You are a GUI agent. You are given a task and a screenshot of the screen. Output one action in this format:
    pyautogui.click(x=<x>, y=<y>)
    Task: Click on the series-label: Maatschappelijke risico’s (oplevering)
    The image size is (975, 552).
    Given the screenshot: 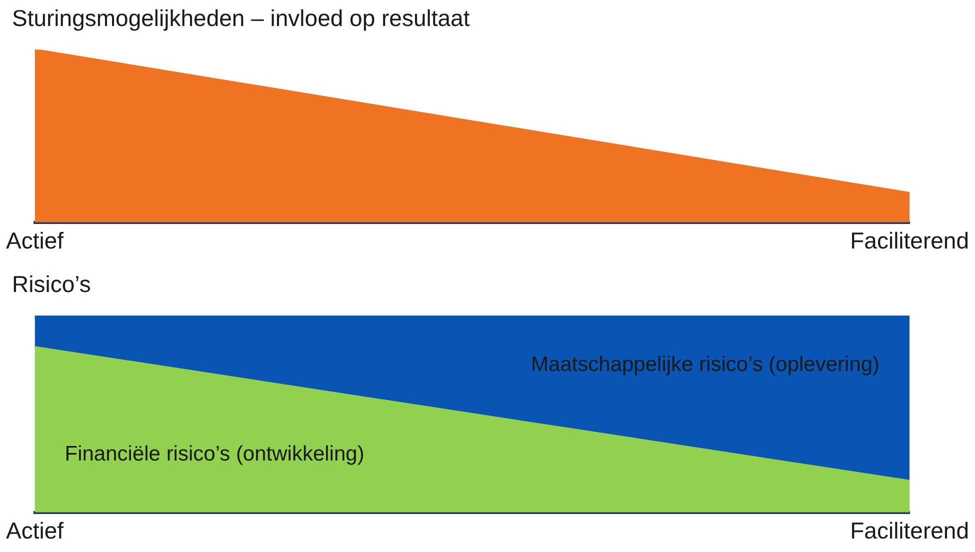 What is the action you would take?
    pyautogui.click(x=705, y=364)
    